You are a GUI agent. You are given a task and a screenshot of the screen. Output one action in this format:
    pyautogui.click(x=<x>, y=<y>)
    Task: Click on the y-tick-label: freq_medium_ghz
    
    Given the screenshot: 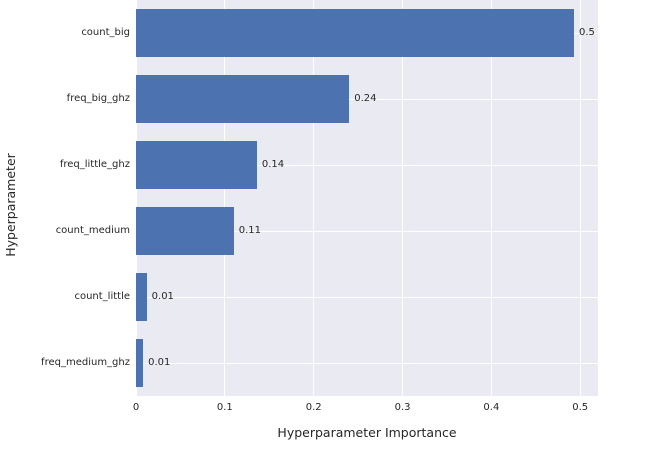 What is the action you would take?
    pyautogui.click(x=85, y=362)
    